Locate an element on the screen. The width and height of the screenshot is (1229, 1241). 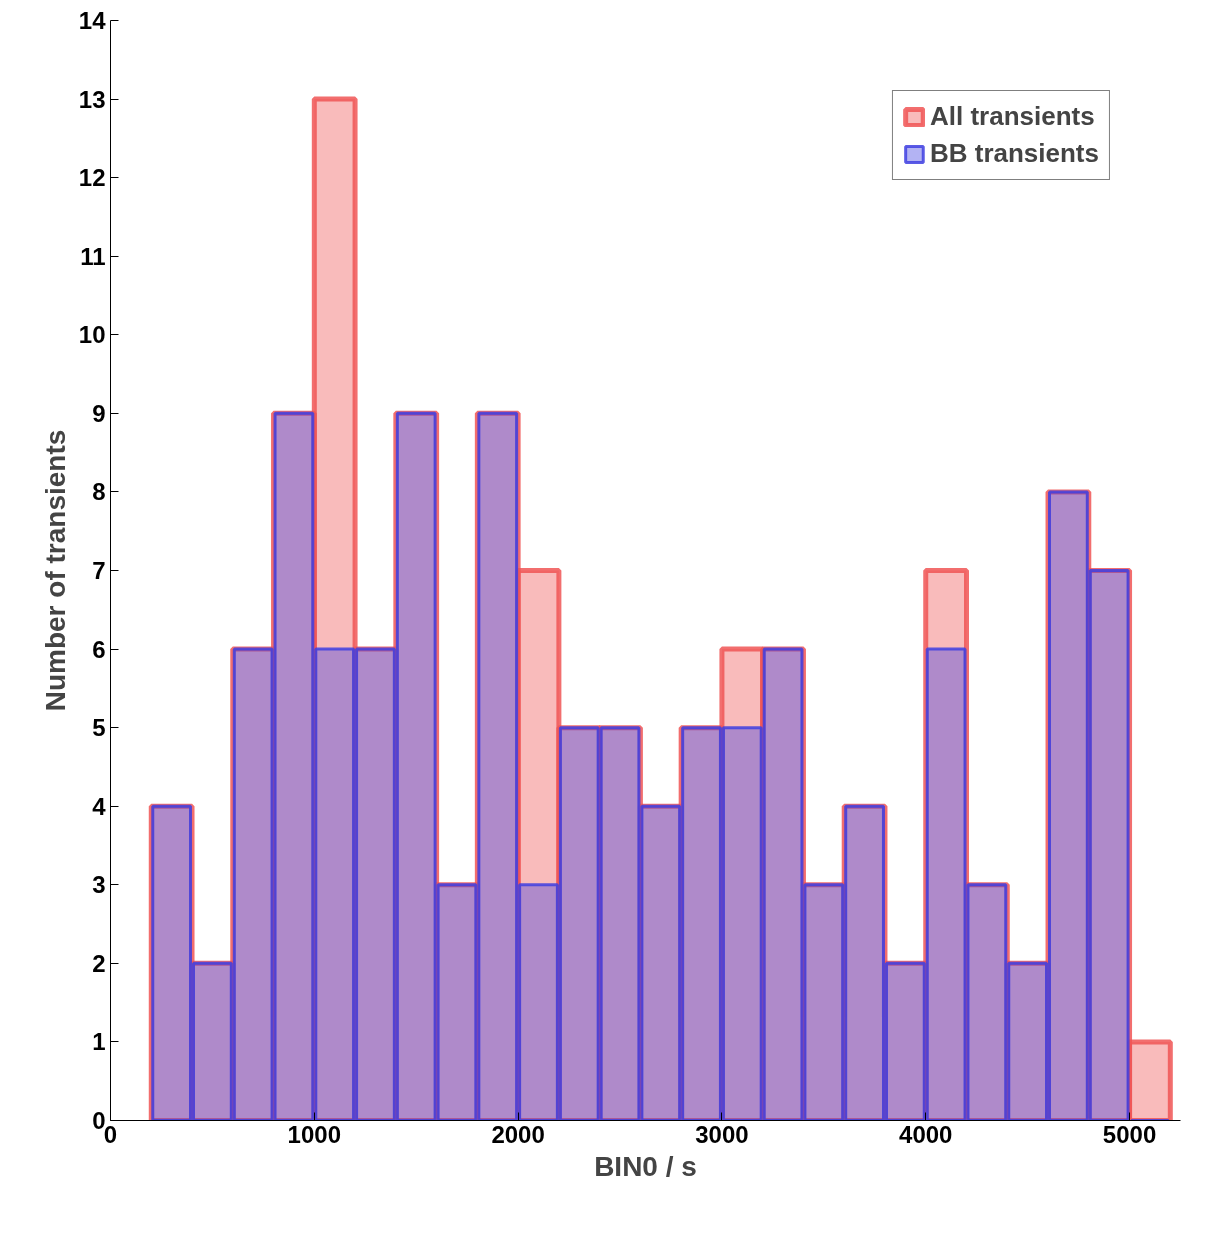
y-tick-label: 14 is located at coordinates (92, 20).